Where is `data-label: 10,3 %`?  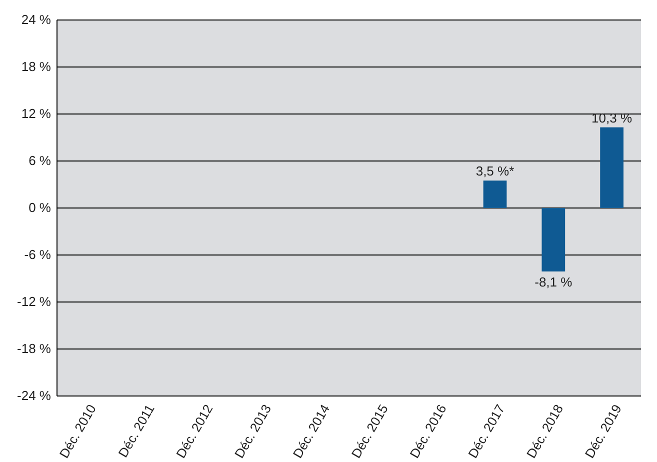 data-label: 10,3 % is located at coordinates (612, 118).